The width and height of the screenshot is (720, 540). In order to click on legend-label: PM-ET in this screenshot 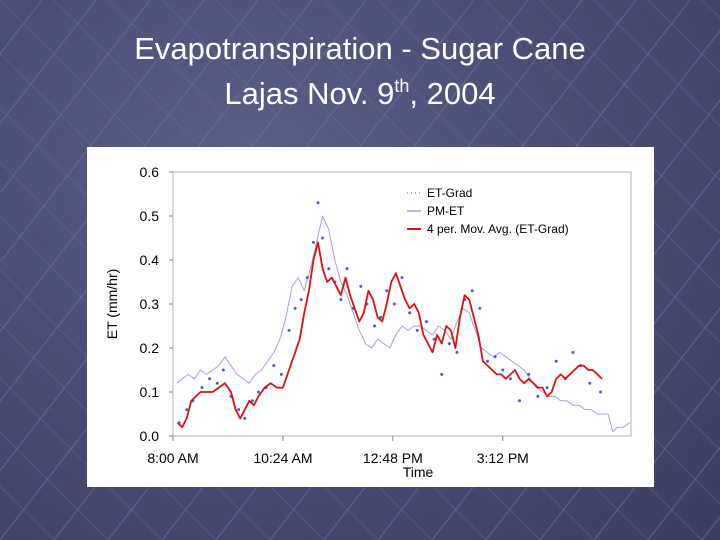, I will do `click(446, 211)`.